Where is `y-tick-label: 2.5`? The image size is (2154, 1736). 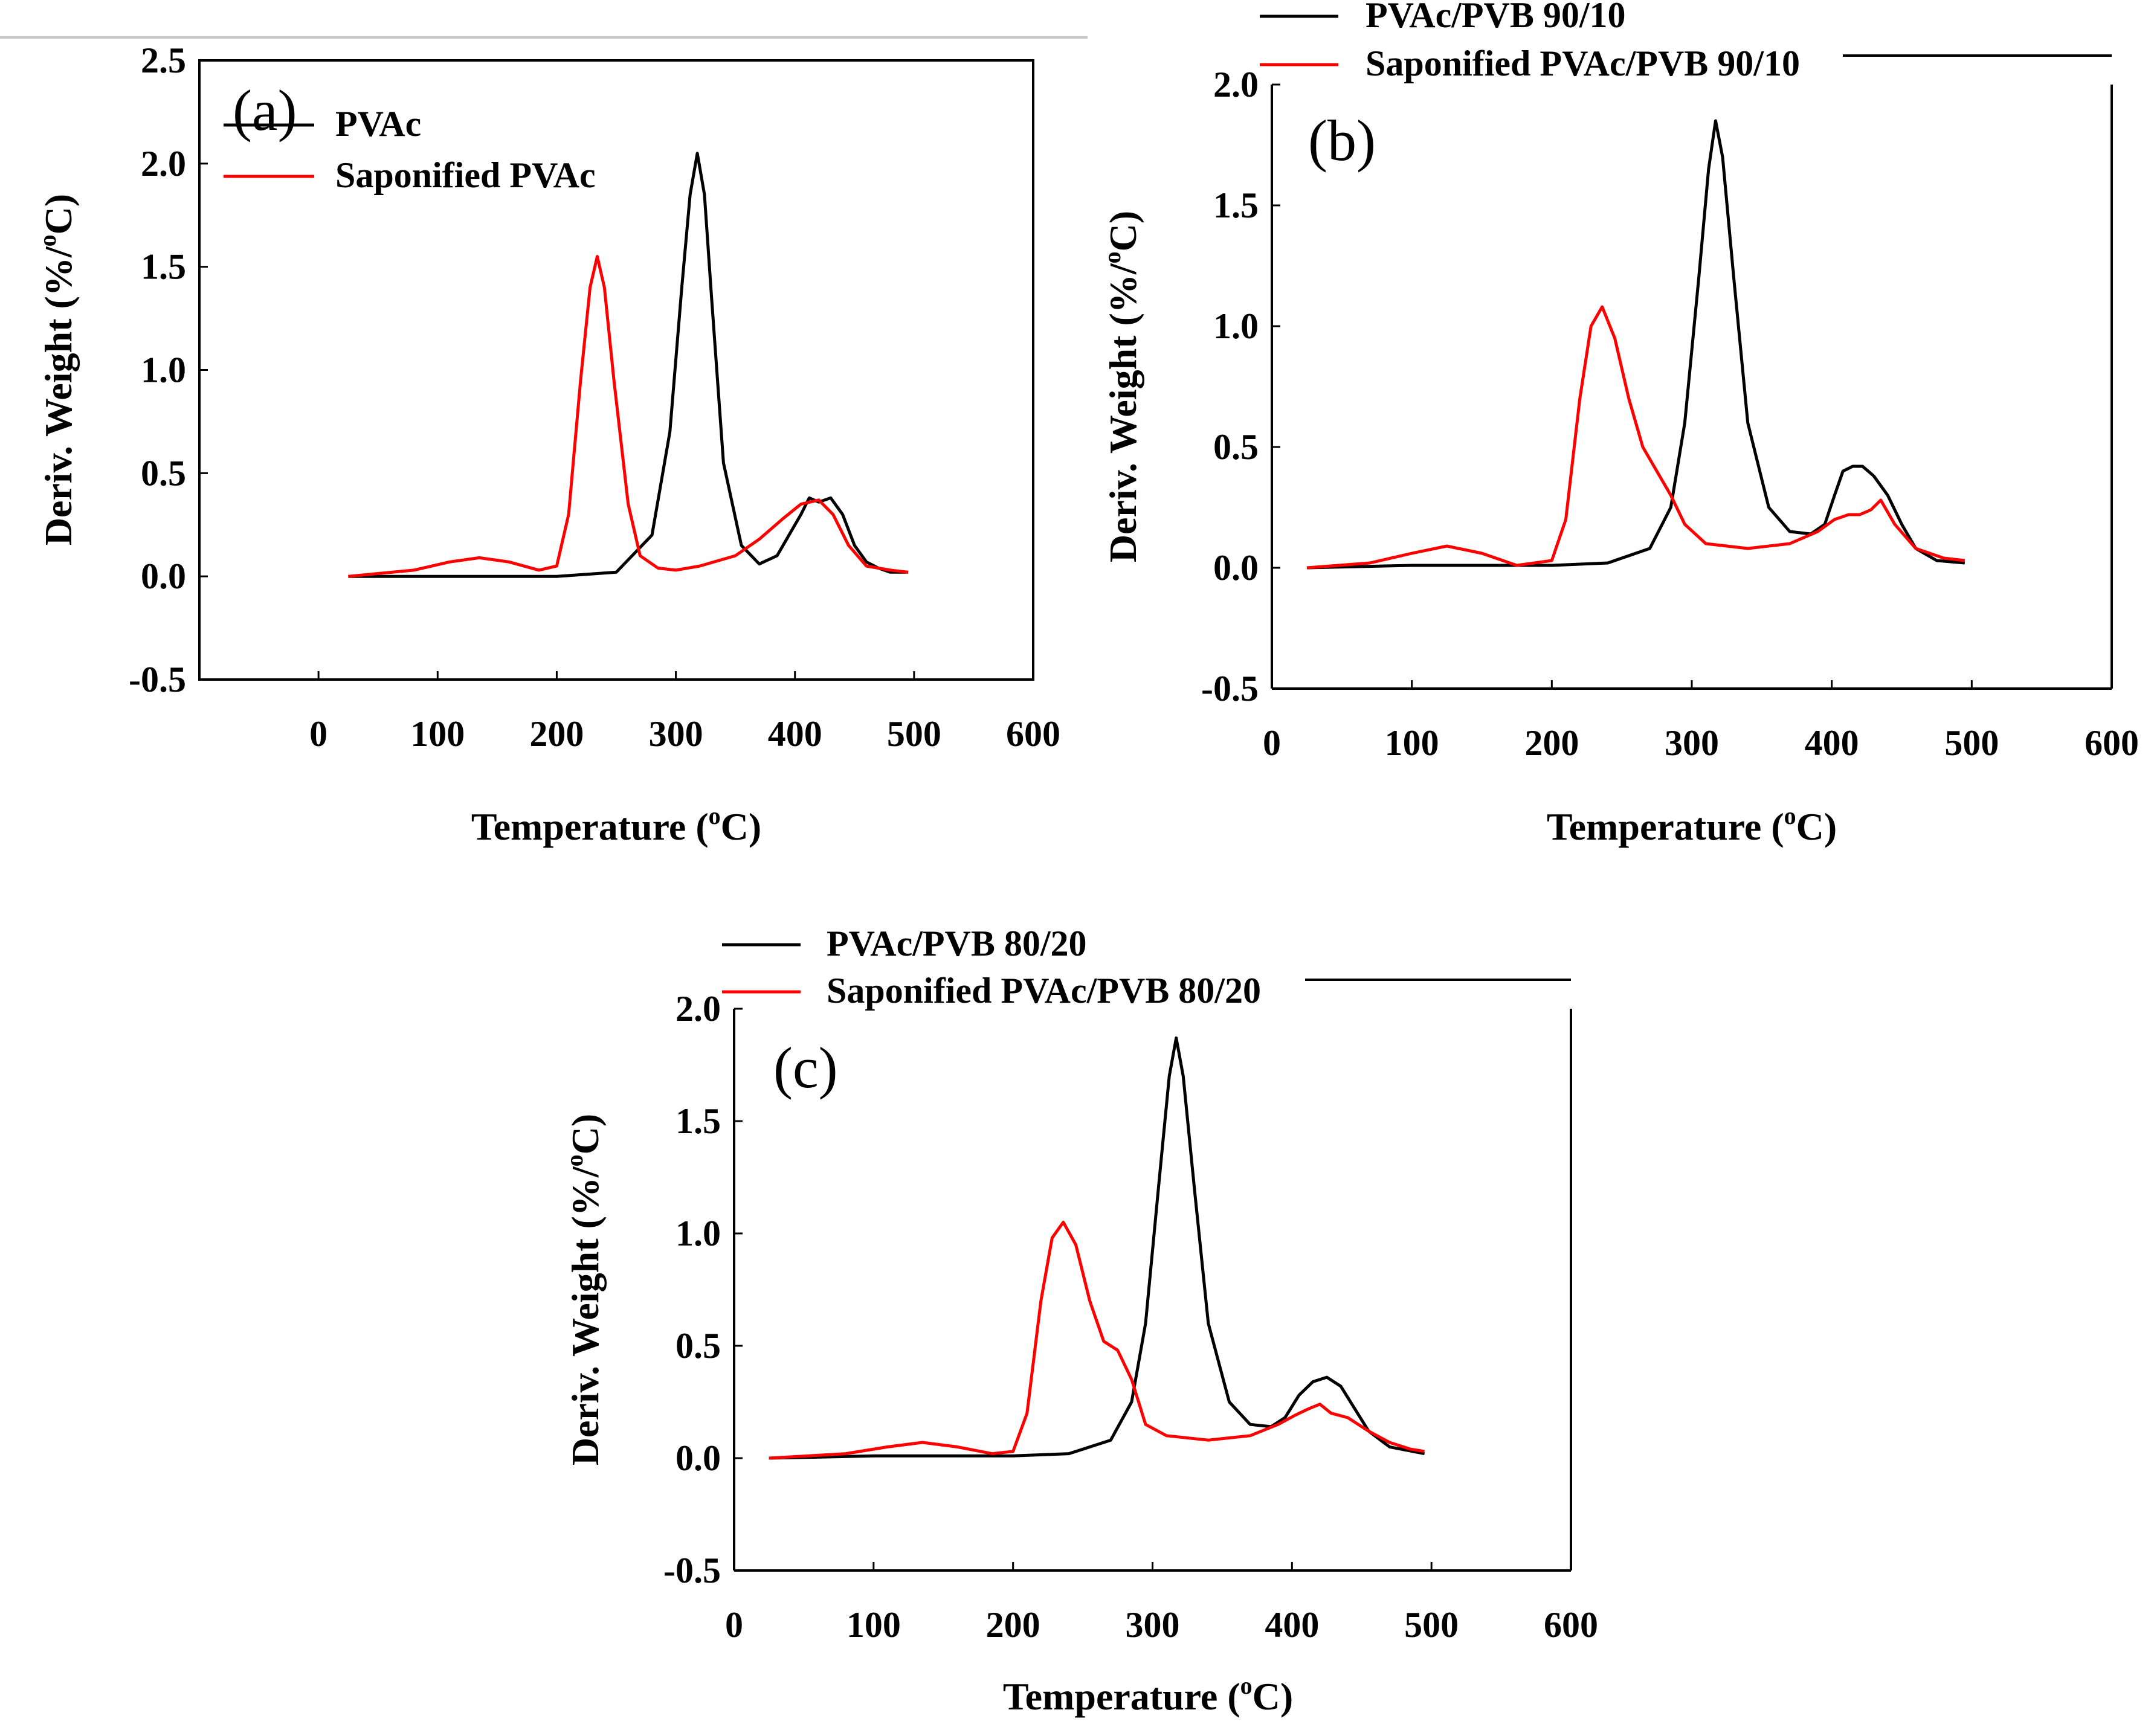 y-tick-label: 2.5 is located at coordinates (163, 60).